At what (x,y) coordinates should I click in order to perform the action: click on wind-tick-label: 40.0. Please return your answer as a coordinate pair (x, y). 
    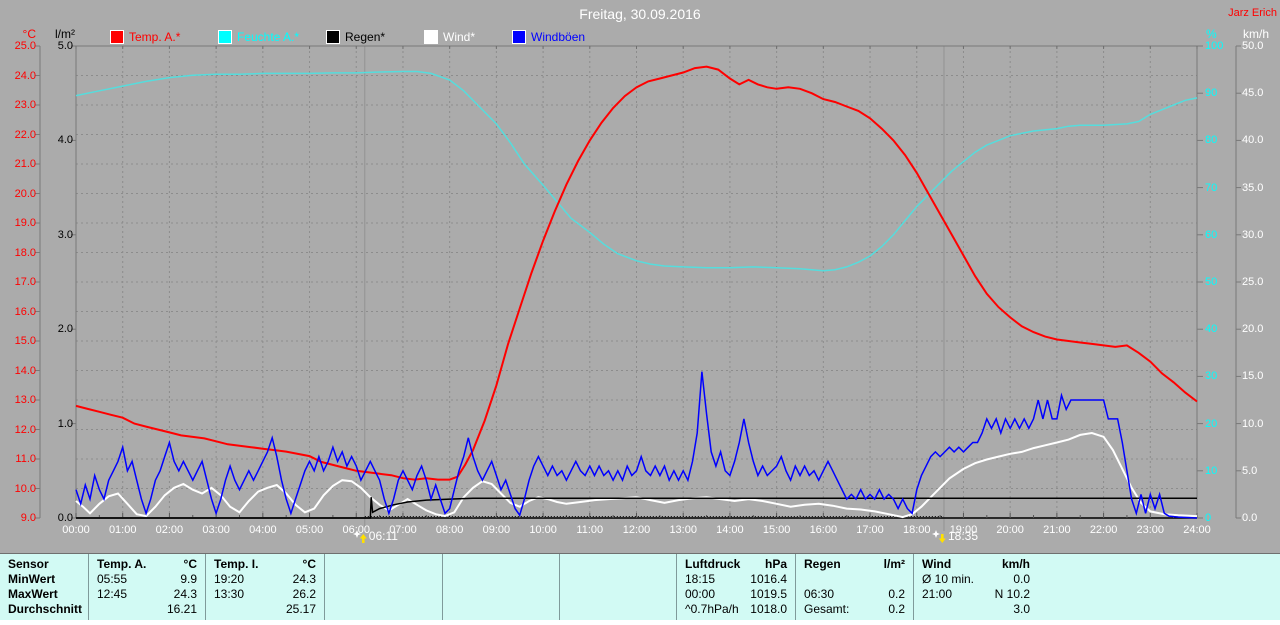
    Looking at the image, I should click on (1253, 140).